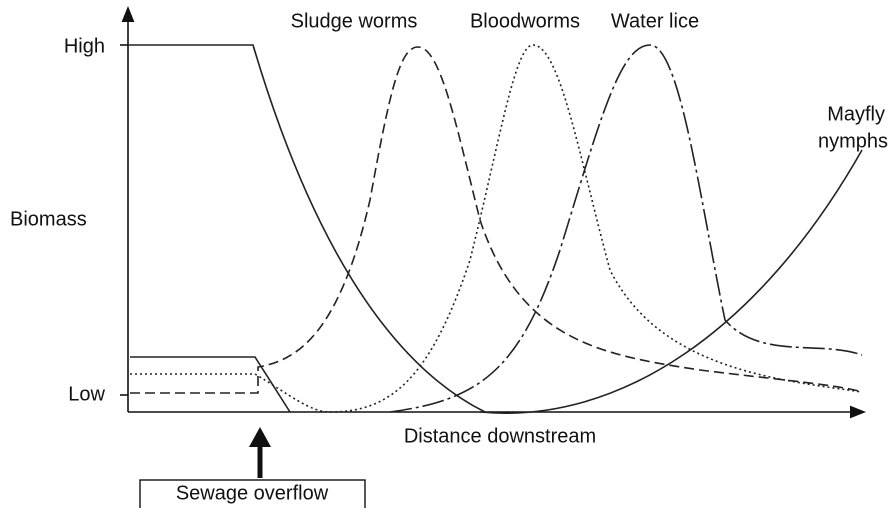 The image size is (890, 513). What do you see at coordinates (48, 219) in the screenshot?
I see `y-axis-label: Biomass` at bounding box center [48, 219].